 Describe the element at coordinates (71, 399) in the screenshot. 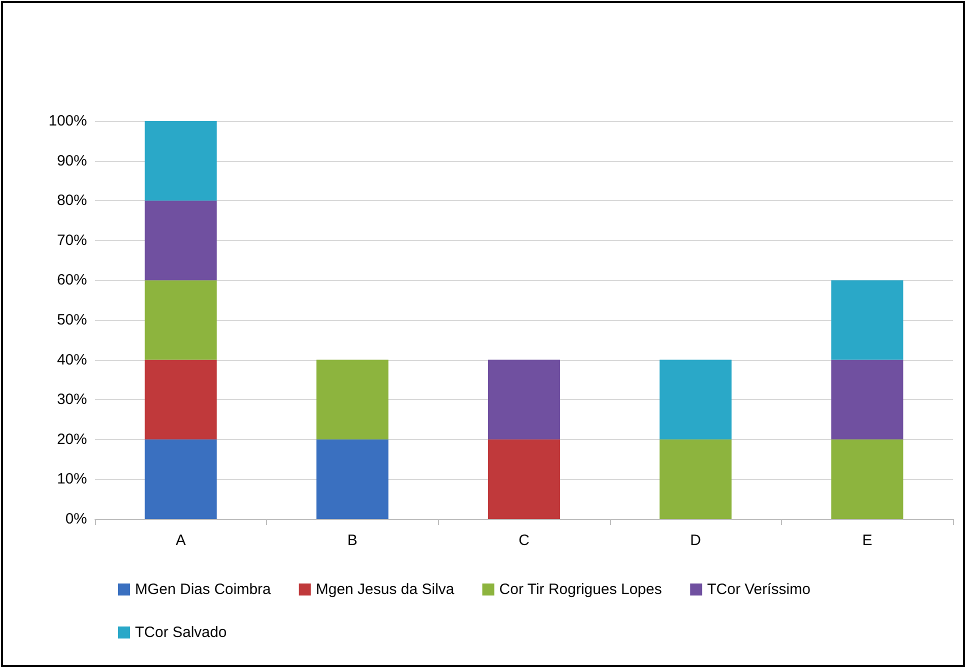

I see `y-tick-label: 30%` at that location.